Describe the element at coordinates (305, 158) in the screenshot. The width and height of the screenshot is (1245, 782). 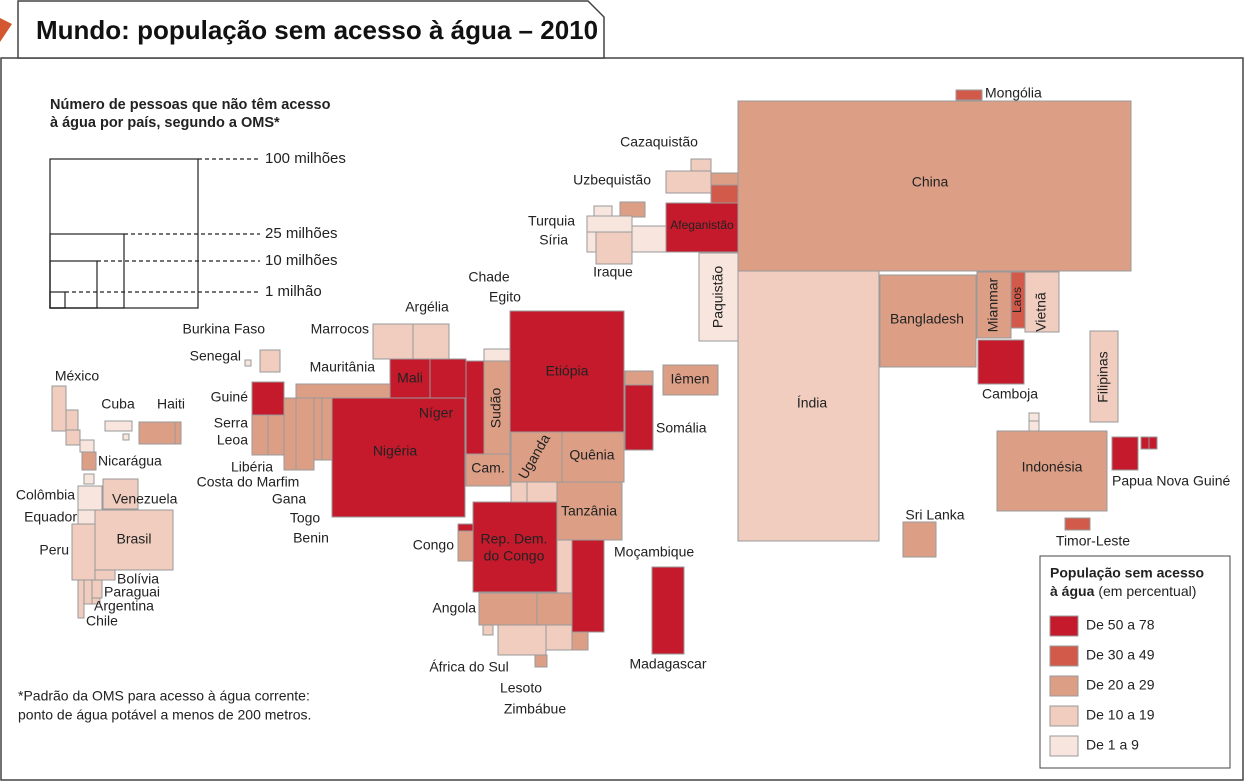
I see `scale-label: 100 milhões` at that location.